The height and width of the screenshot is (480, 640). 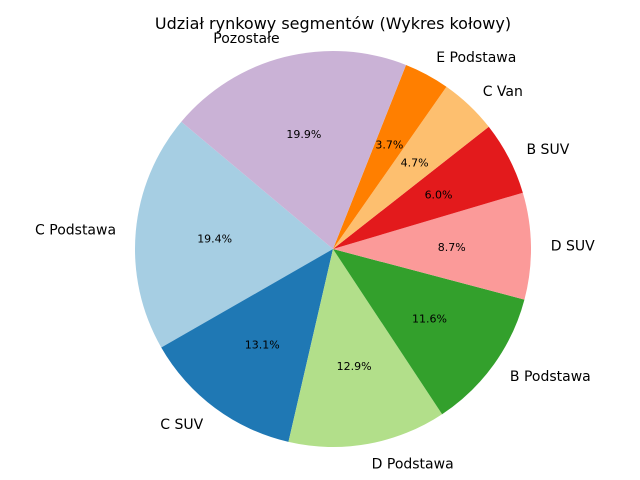 What do you see at coordinates (415, 163) in the screenshot?
I see `slice-percent-label: 4.7%` at bounding box center [415, 163].